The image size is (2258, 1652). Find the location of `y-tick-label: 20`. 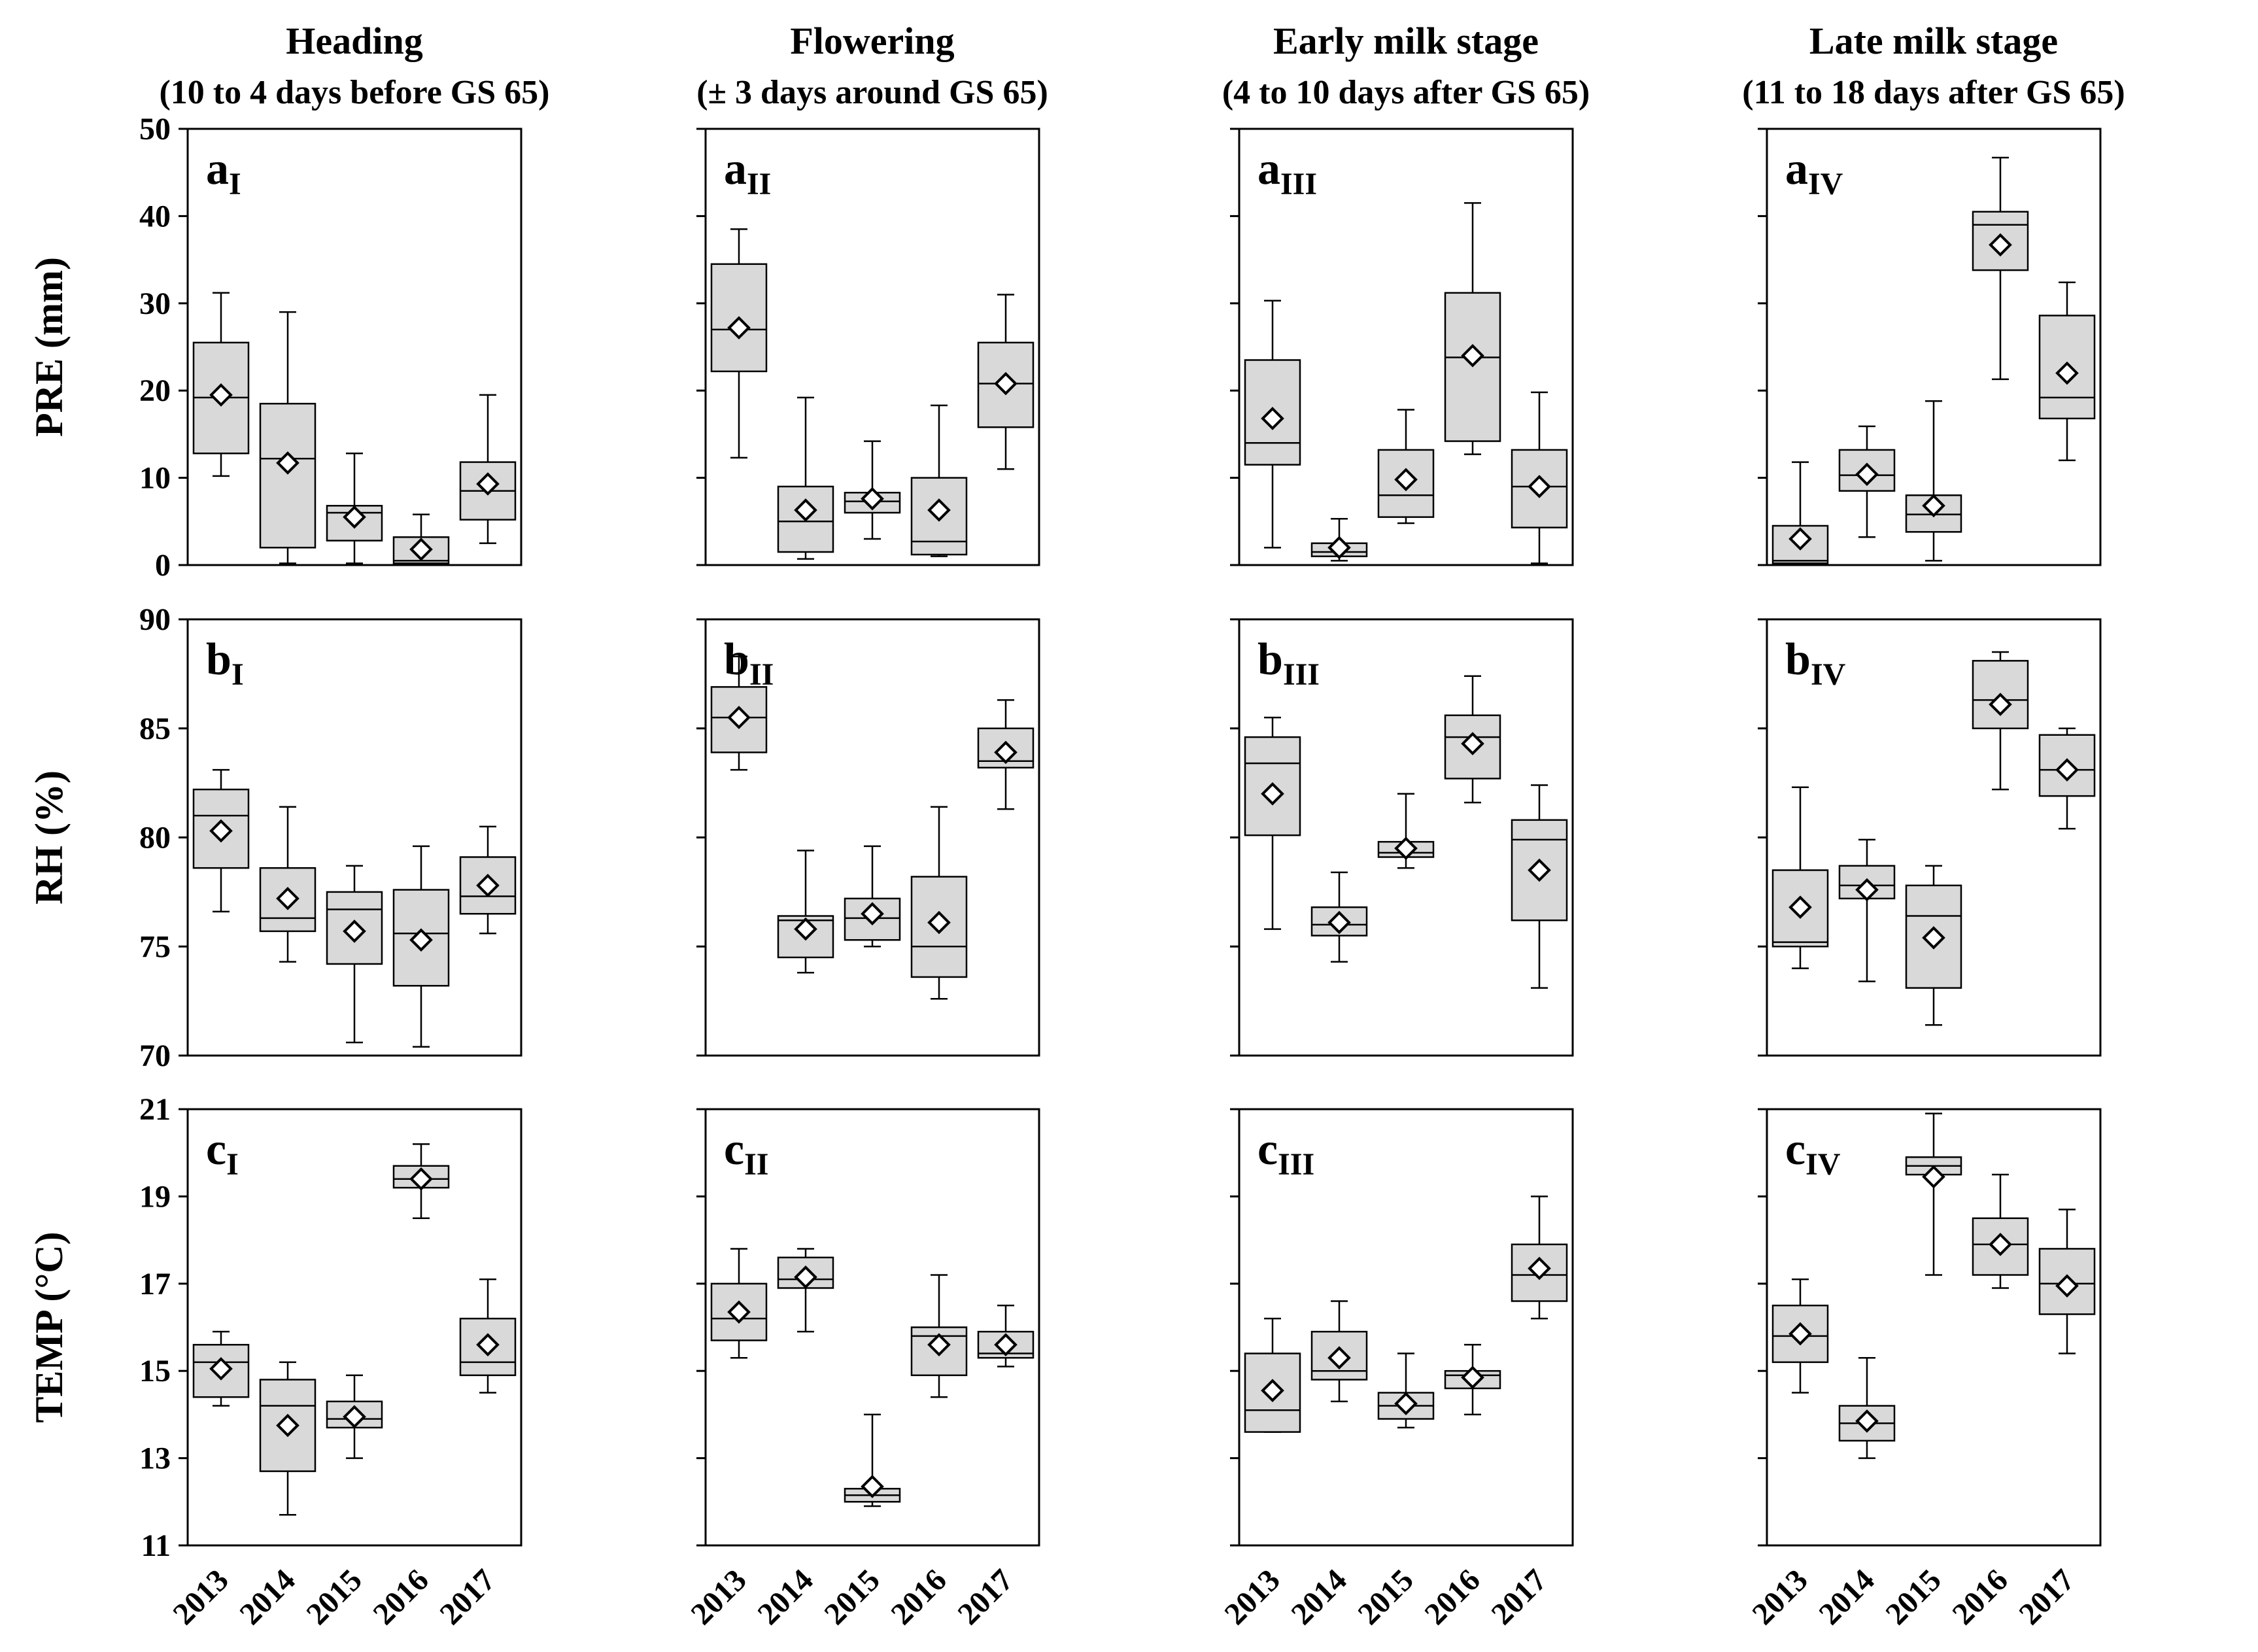

y-tick-label: 20 is located at coordinates (155, 390).